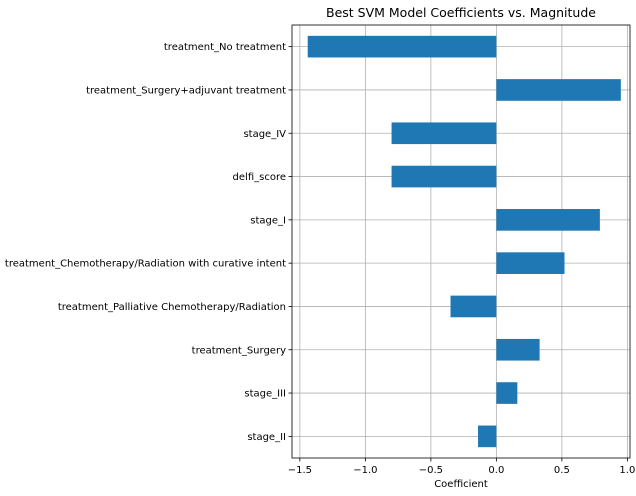 This screenshot has width=636, height=496. What do you see at coordinates (186, 90) in the screenshot?
I see `y-tick-label: treatment_Surgery+adjuvant treatment` at bounding box center [186, 90].